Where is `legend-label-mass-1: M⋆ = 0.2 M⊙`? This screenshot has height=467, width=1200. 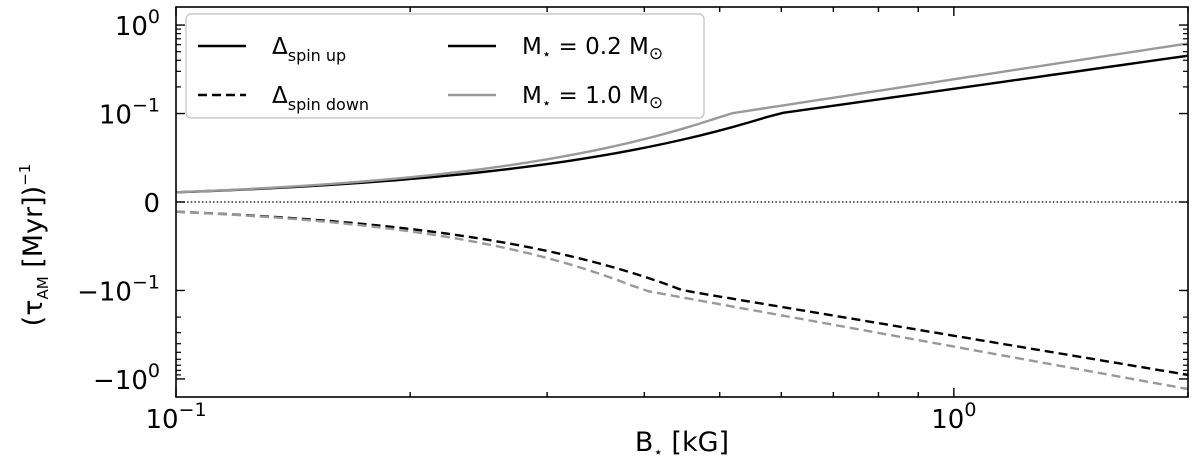 legend-label-mass-1: M⋆ = 0.2 M⊙ is located at coordinates (592, 49).